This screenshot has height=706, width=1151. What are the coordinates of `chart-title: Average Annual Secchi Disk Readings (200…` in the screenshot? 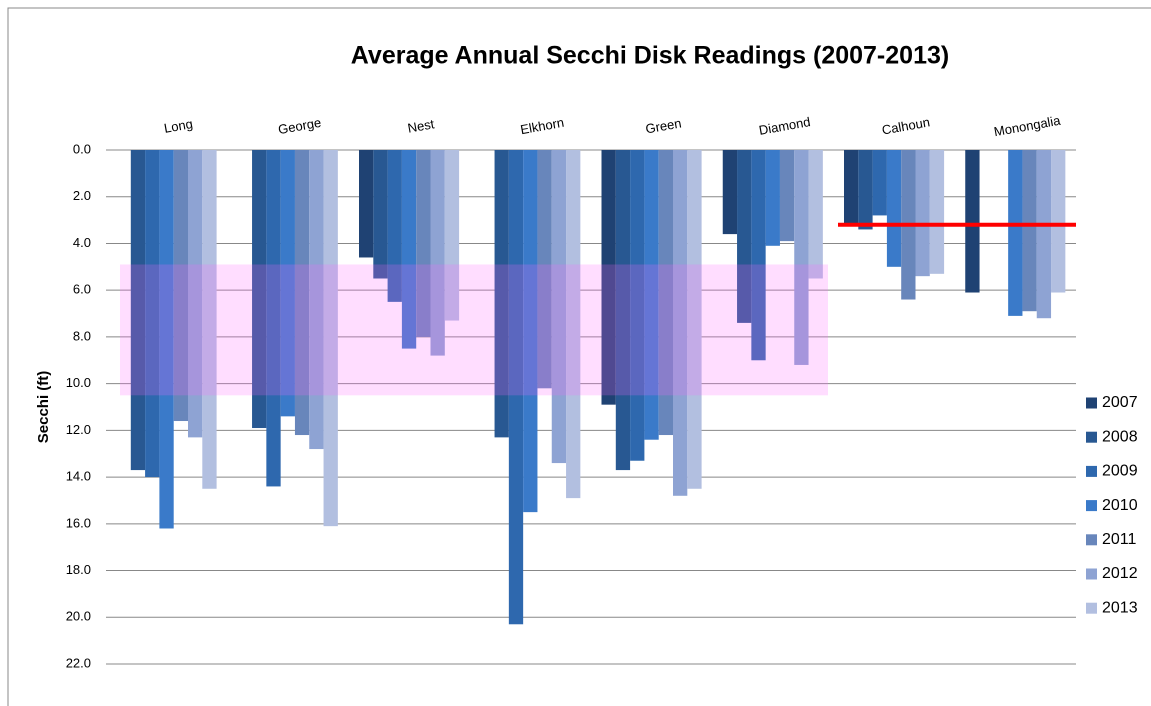 It's located at (650, 56).